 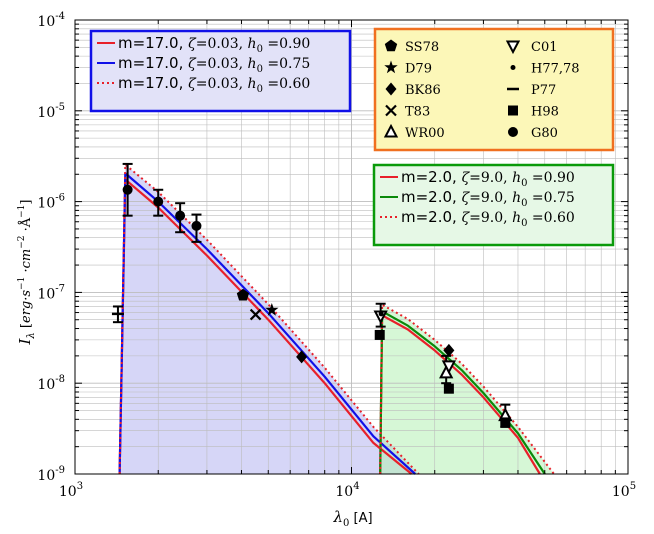 I want to click on legend-entry-label: m=17.0, ζ=0.03, h0 =0.90, so click(x=214, y=44).